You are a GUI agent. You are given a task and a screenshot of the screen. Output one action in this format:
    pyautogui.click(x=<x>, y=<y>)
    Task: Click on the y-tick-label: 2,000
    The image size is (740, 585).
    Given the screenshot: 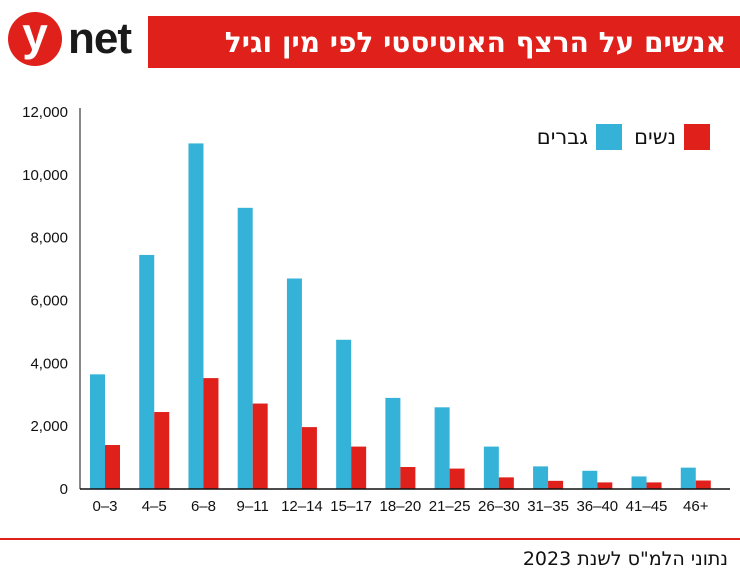 What is the action you would take?
    pyautogui.click(x=49, y=426)
    